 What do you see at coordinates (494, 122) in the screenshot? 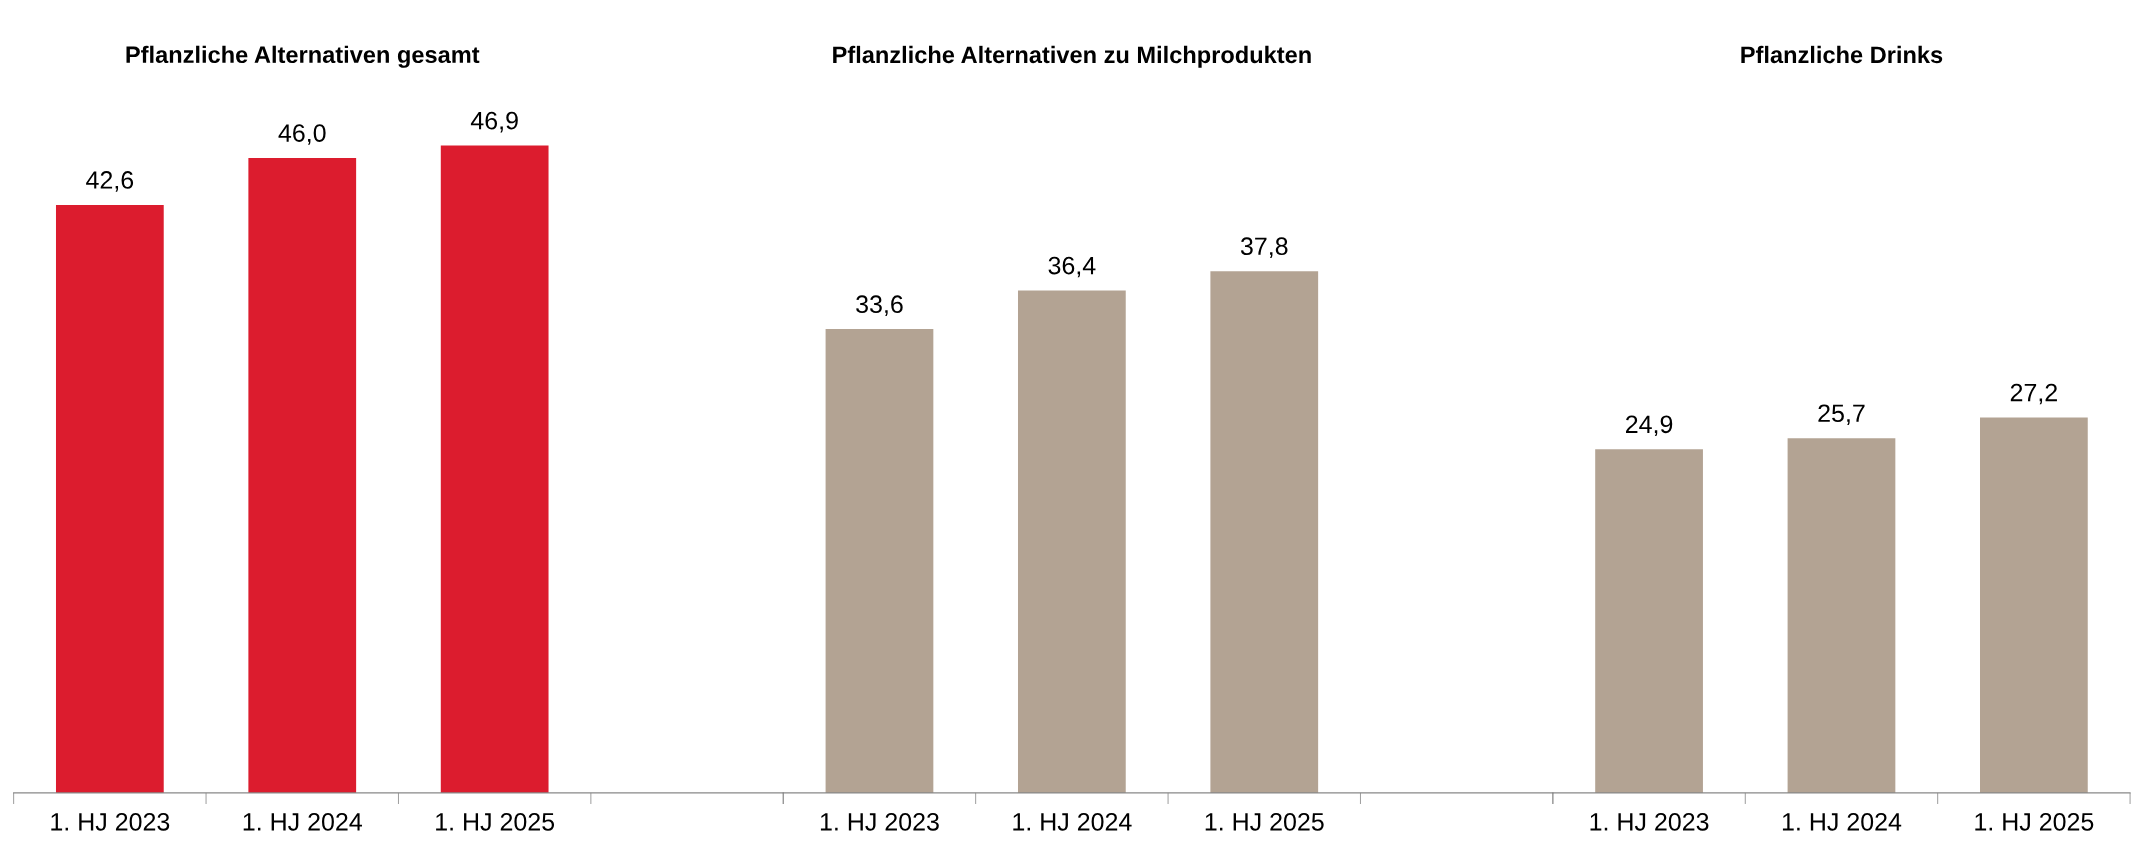
I see `data-label: 46,9` at bounding box center [494, 122].